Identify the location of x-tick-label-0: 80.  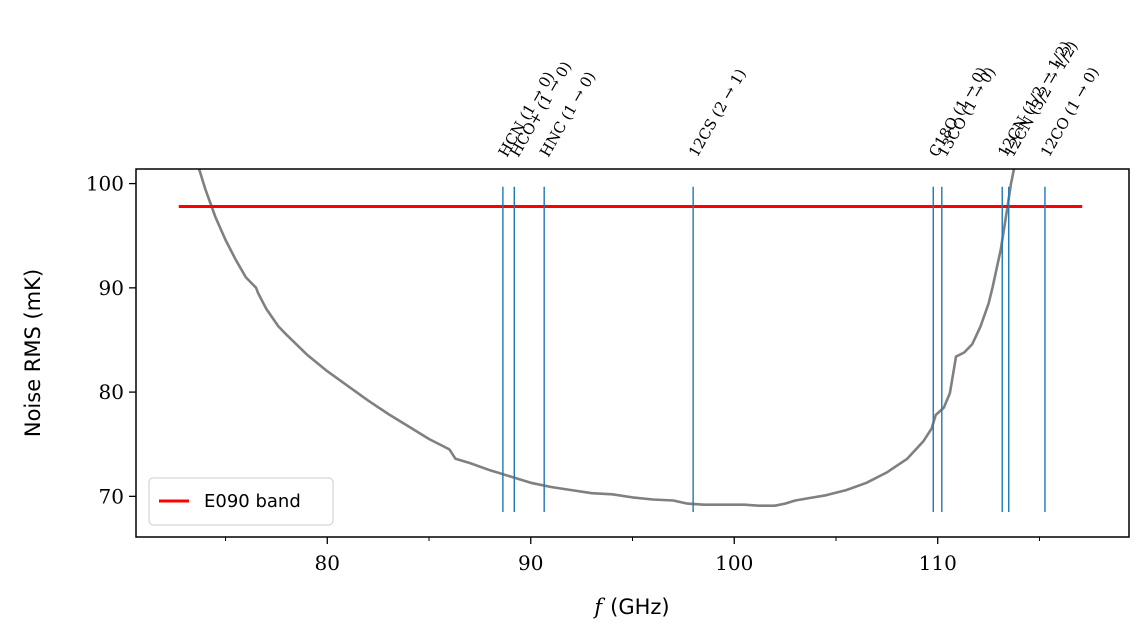
(327, 563).